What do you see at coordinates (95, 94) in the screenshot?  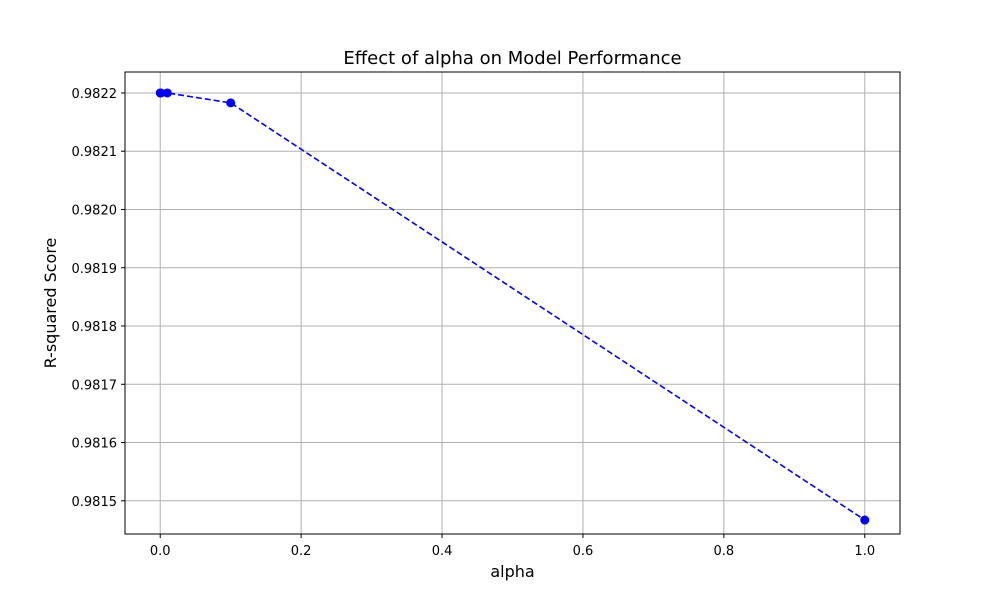 I see `y-tick-label: 0.9822` at bounding box center [95, 94].